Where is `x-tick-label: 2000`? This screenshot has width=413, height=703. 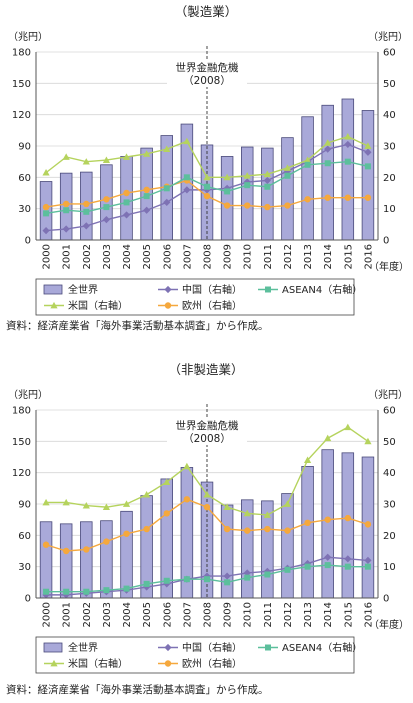
x-tick-label: 2000 is located at coordinates (47, 614).